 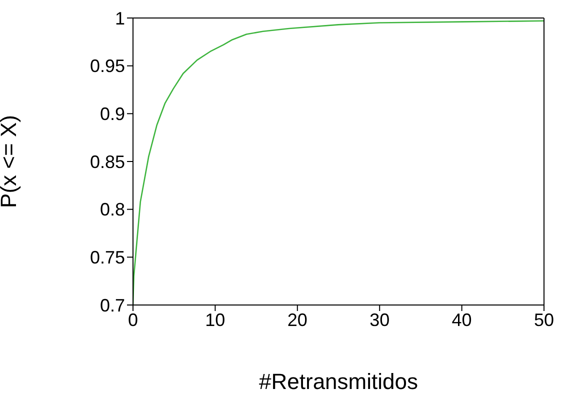 What do you see at coordinates (338, 381) in the screenshot?
I see `x-axis-title: #Retransmitidos` at bounding box center [338, 381].